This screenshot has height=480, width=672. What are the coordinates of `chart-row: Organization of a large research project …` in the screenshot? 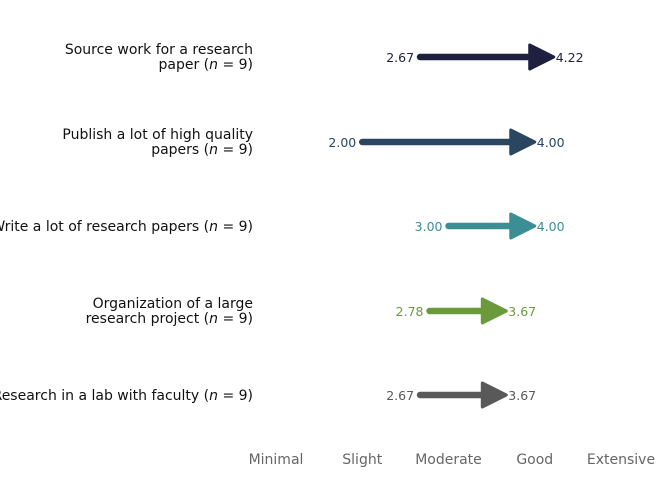 It's located at (311, 311).